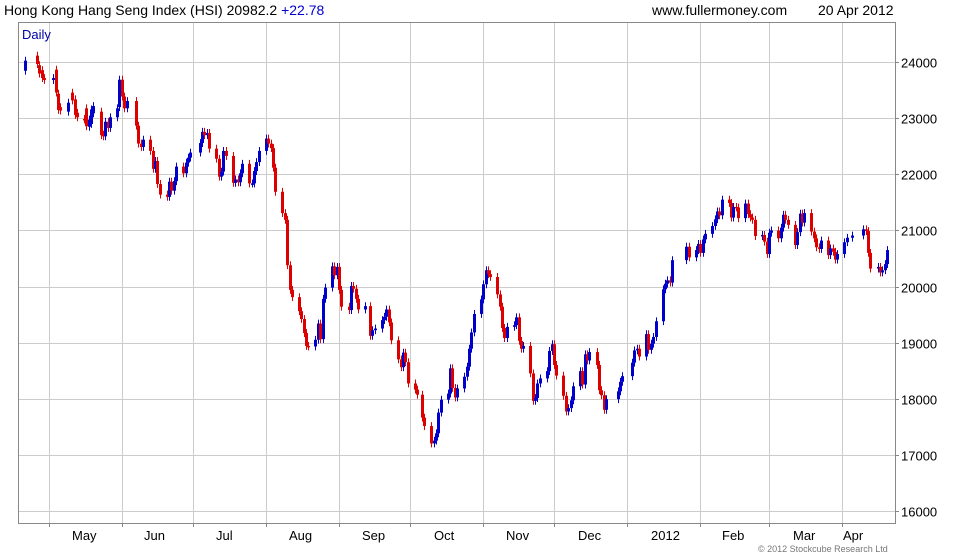 This screenshot has width=980, height=560. I want to click on x-tick-label: Feb, so click(733, 535).